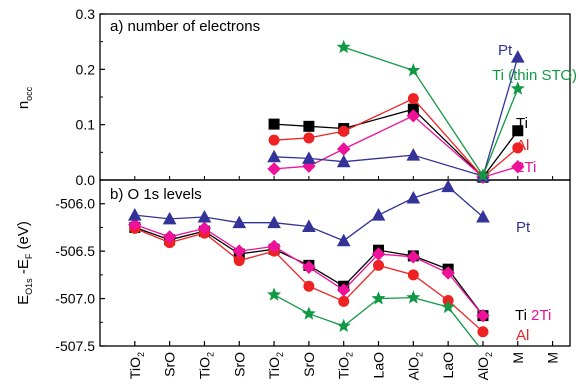  I want to click on panel-a-series-line-triangle, so click(396, 117).